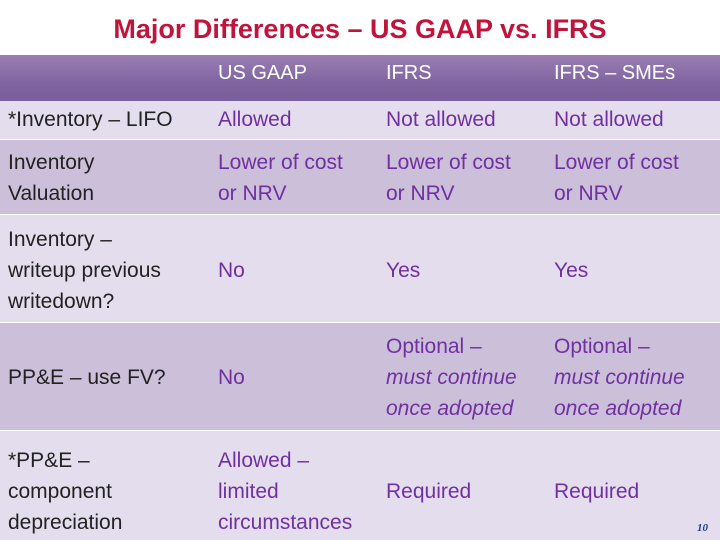  I want to click on label-line: depreciation, so click(65, 522).